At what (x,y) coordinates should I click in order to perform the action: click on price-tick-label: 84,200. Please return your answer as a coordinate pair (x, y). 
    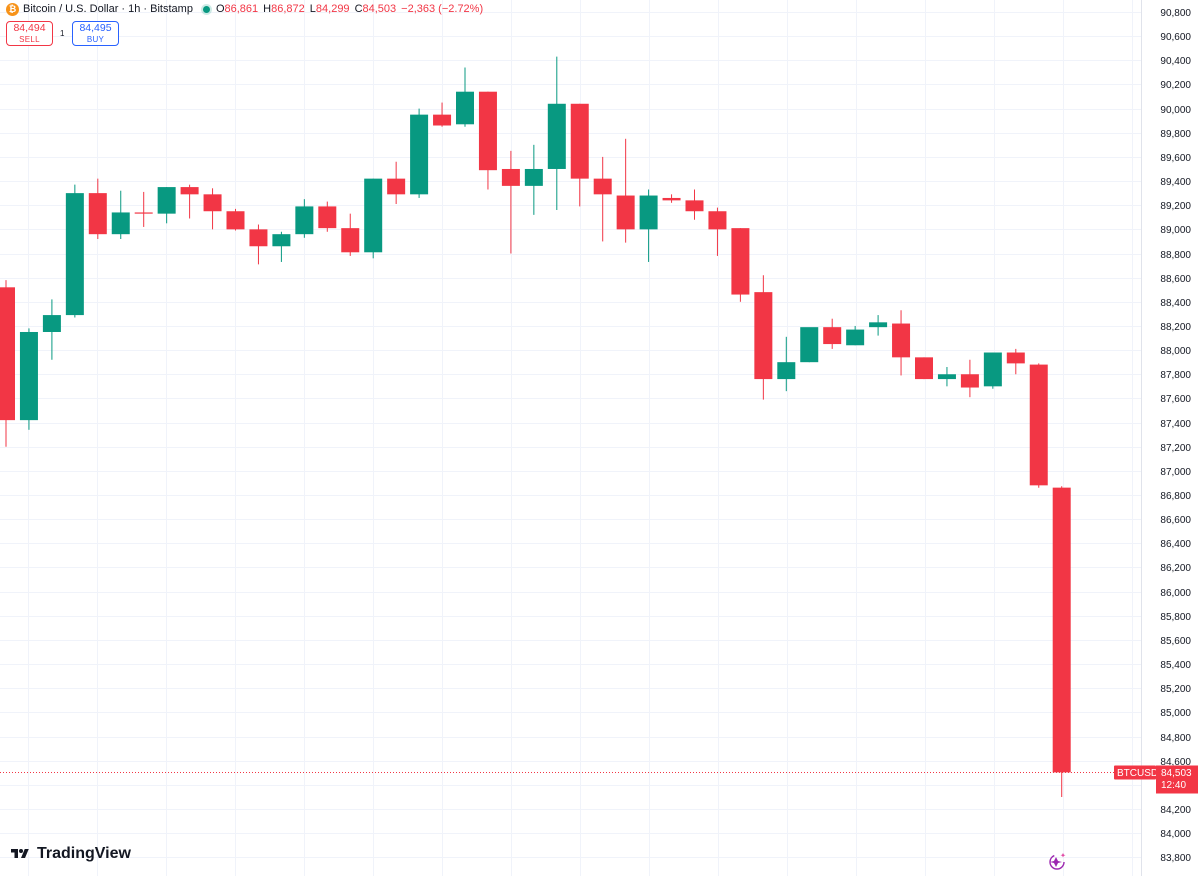
    Looking at the image, I should click on (1175, 810).